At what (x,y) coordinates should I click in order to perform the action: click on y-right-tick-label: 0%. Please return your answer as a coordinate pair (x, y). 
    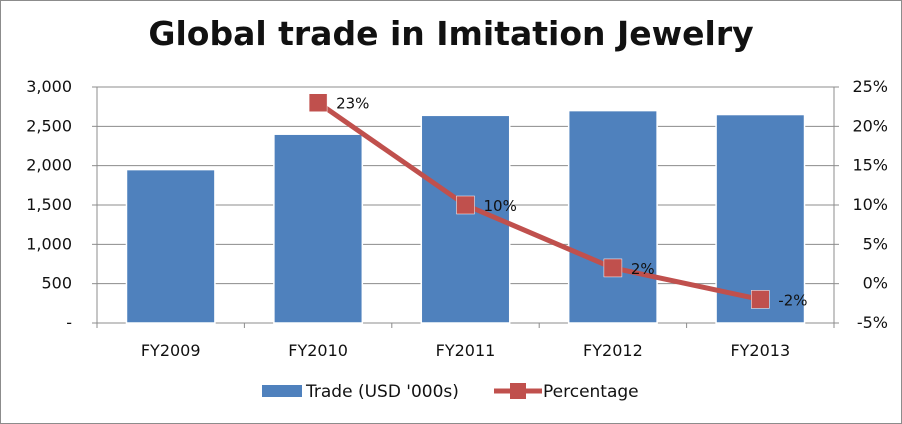
    Looking at the image, I should click on (875, 283).